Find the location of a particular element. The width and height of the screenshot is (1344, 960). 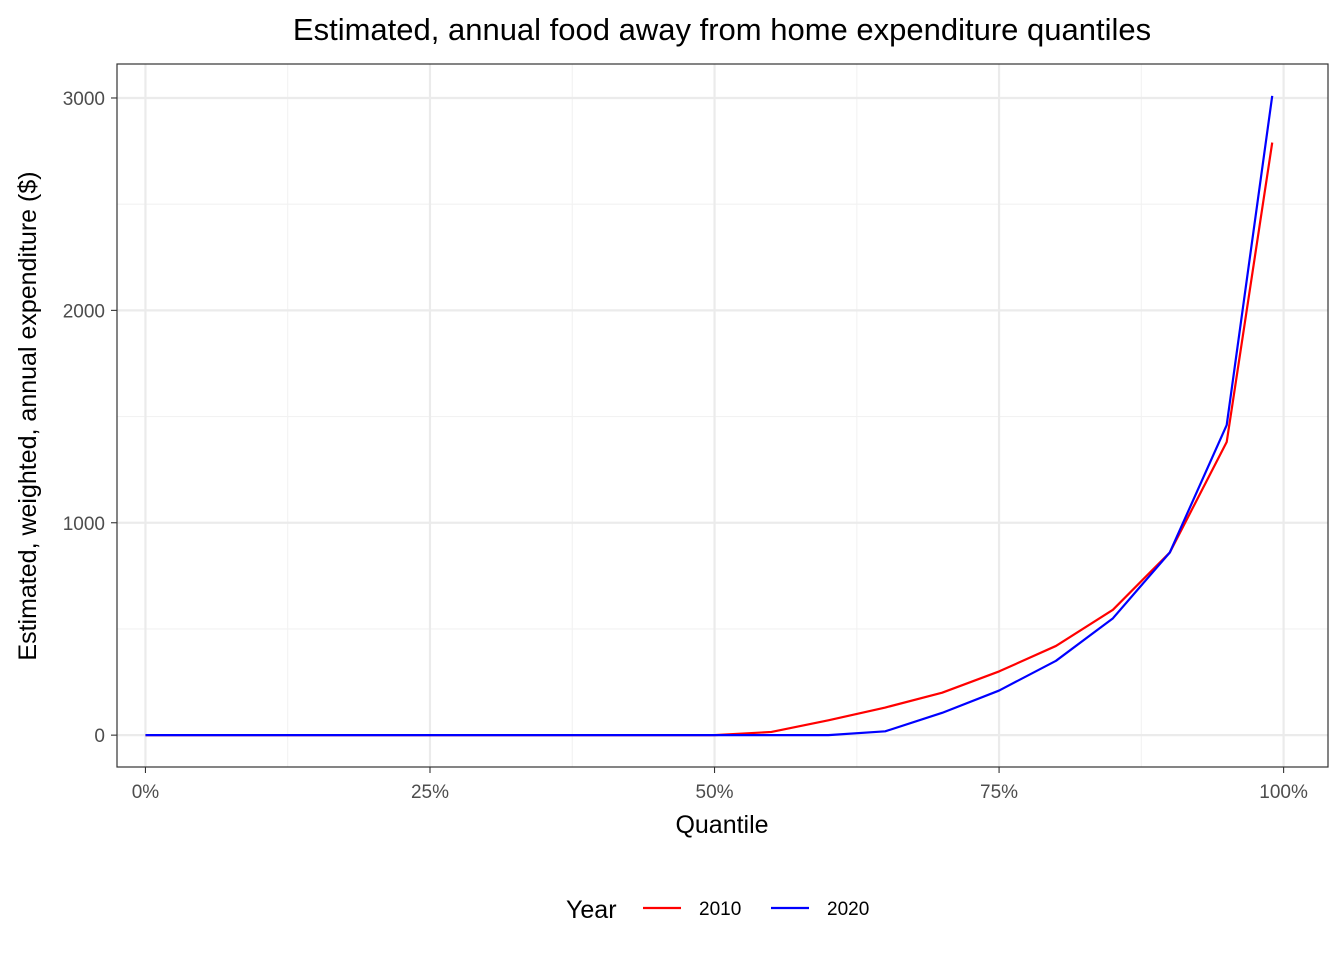

legend-label-2010: 2010 is located at coordinates (720, 909).